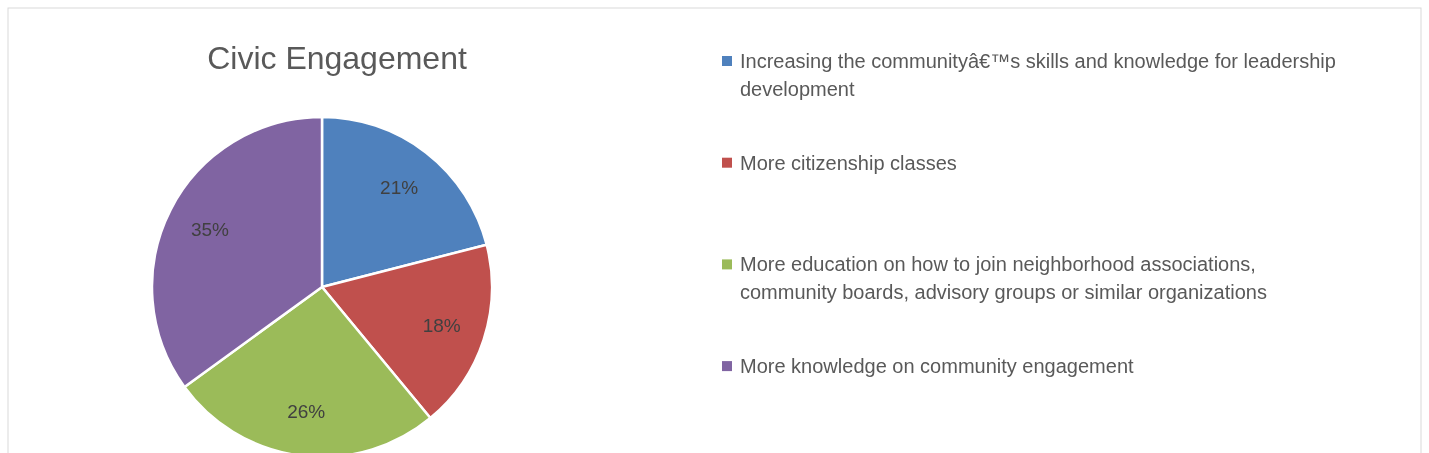 The height and width of the screenshot is (453, 1429). Describe the element at coordinates (210, 230) in the screenshot. I see `data-label: 35%` at that location.